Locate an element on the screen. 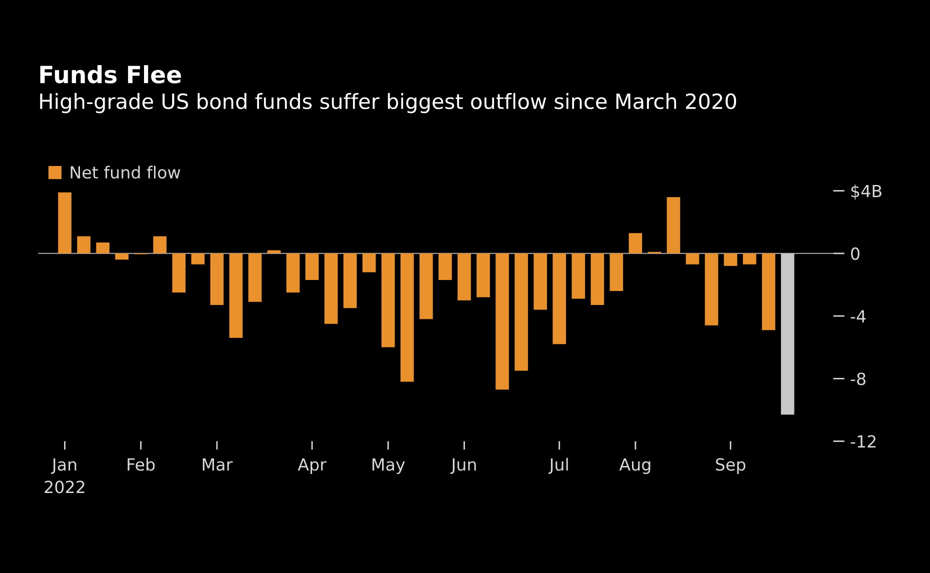  x-tick-label: Jun is located at coordinates (463, 466).